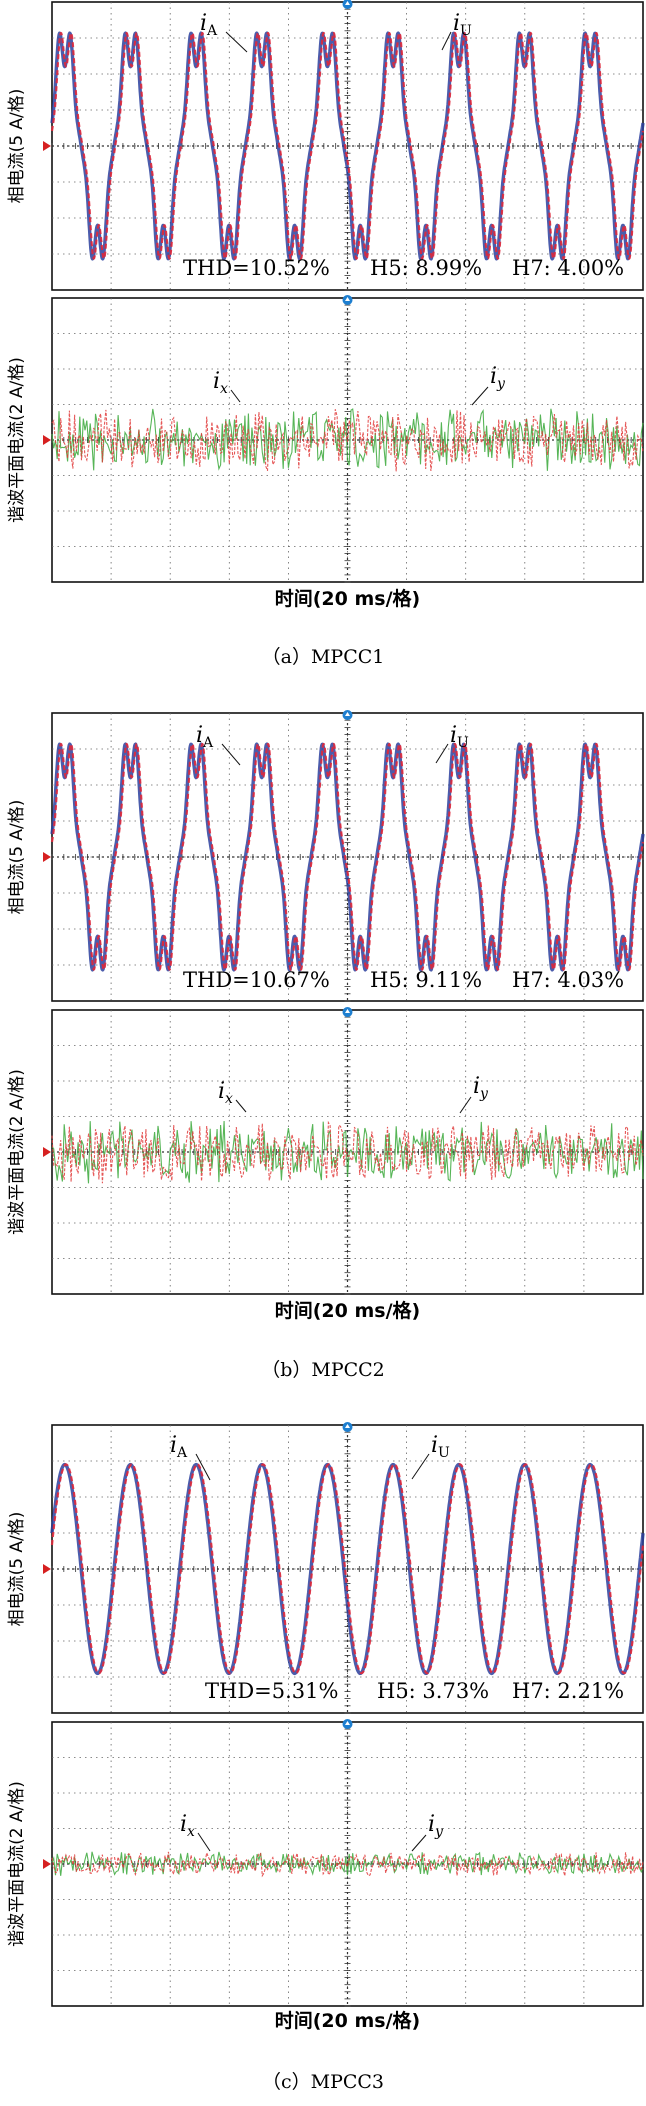  What do you see at coordinates (459, 737) in the screenshot?
I see `series-label-iU-b: iU` at bounding box center [459, 737].